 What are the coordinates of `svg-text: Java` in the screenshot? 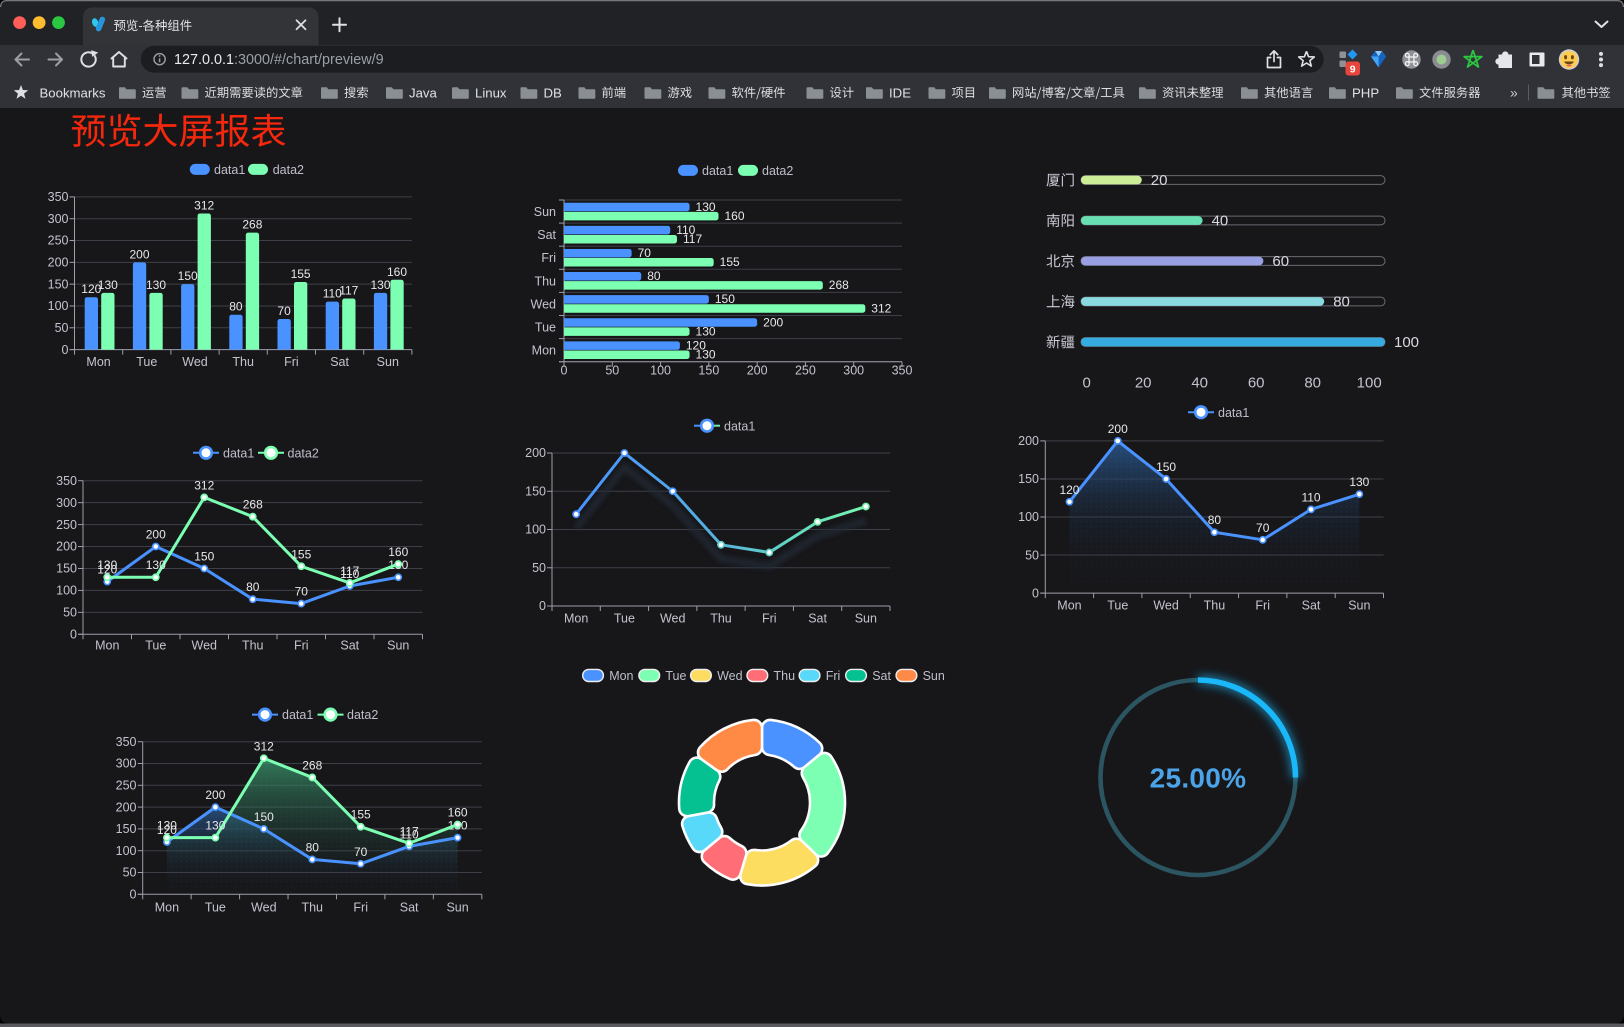 It's located at (423, 93).